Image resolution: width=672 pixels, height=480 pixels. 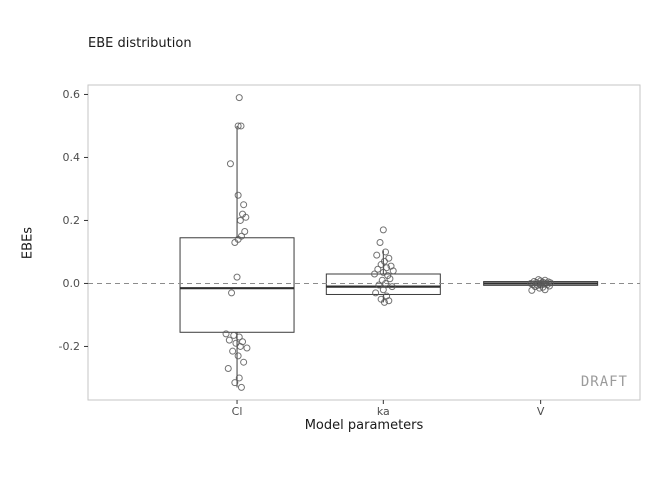 I want to click on x-axis-title: Model parameters, so click(x=364, y=425).